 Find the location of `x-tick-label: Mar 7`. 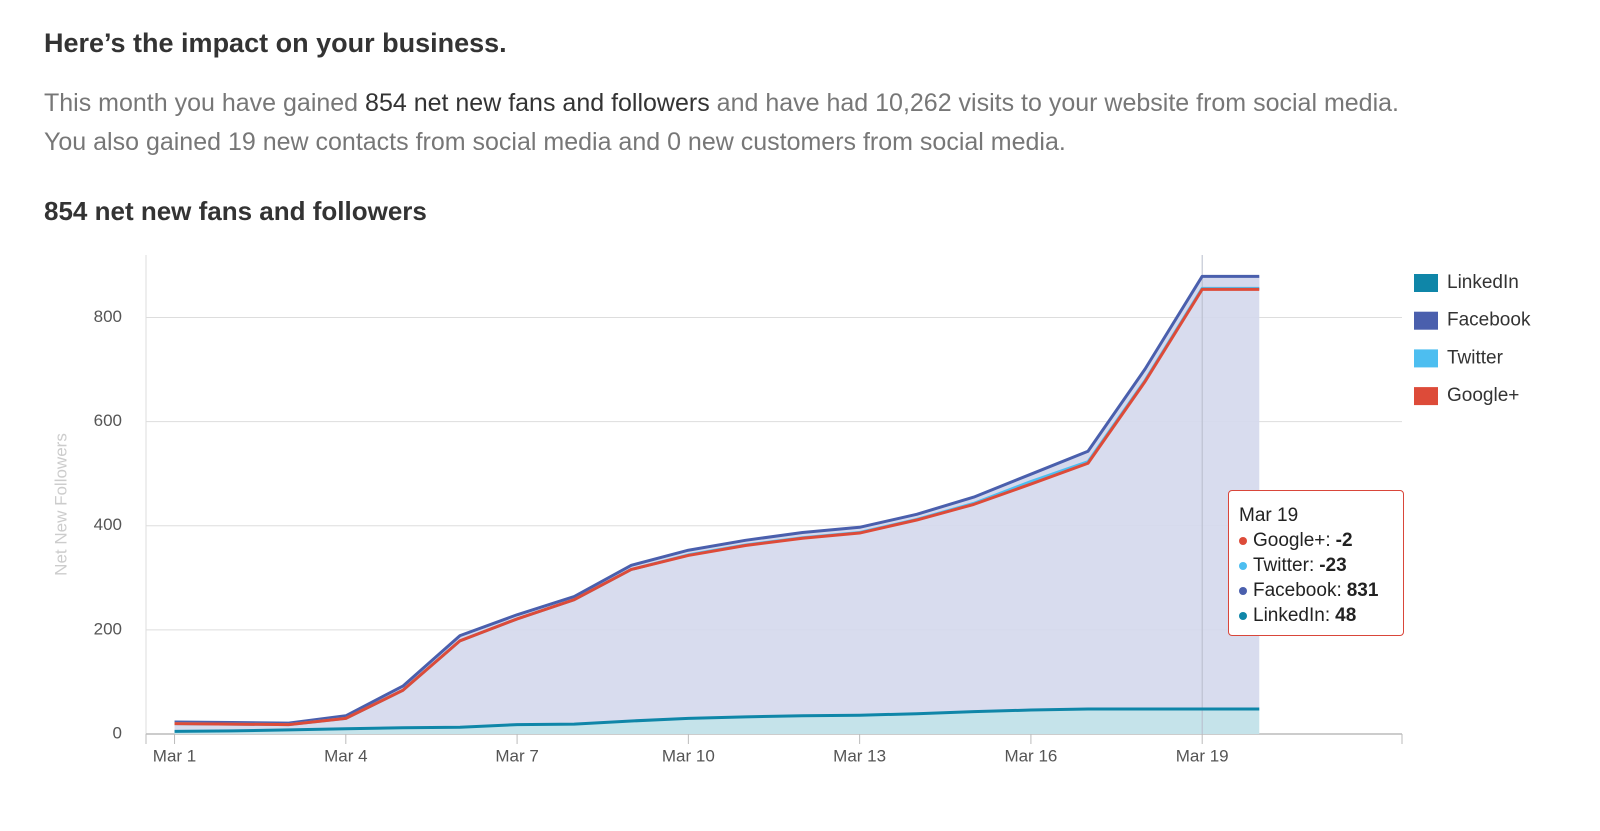

x-tick-label: Mar 7 is located at coordinates (516, 755).